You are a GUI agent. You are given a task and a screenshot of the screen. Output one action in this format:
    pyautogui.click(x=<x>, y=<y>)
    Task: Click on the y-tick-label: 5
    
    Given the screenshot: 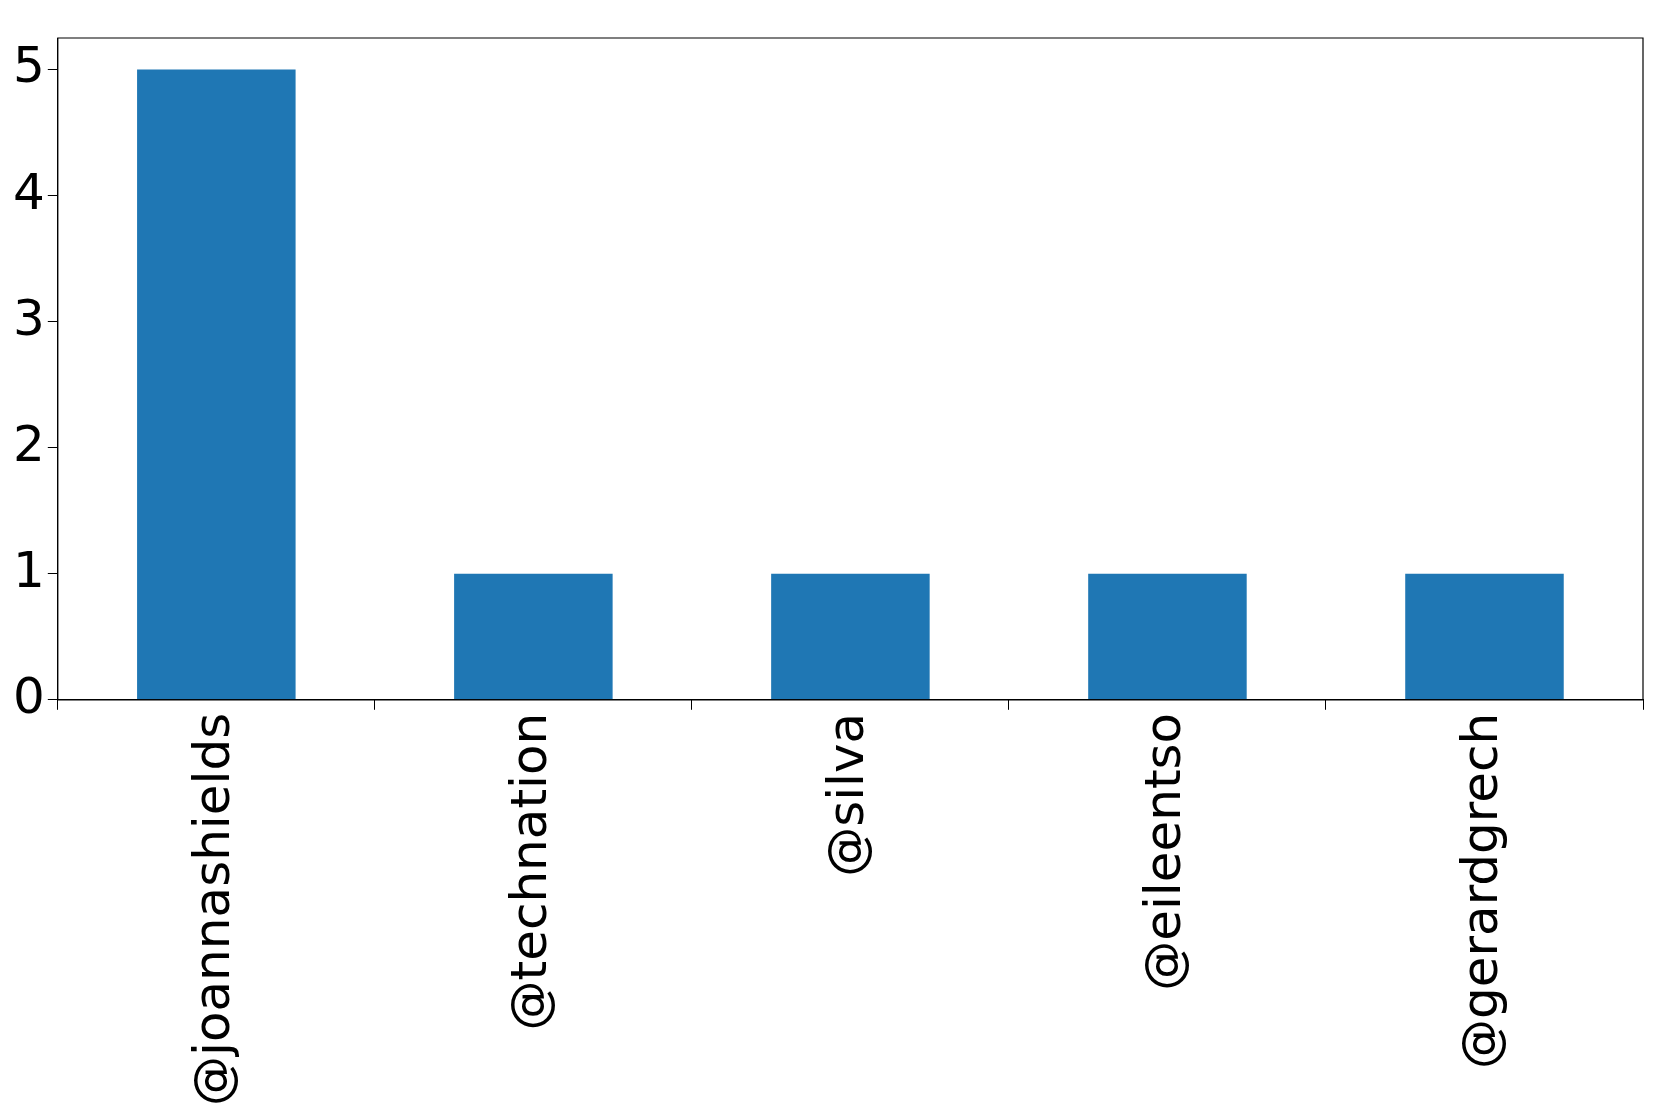 What is the action you would take?
    pyautogui.click(x=29, y=65)
    